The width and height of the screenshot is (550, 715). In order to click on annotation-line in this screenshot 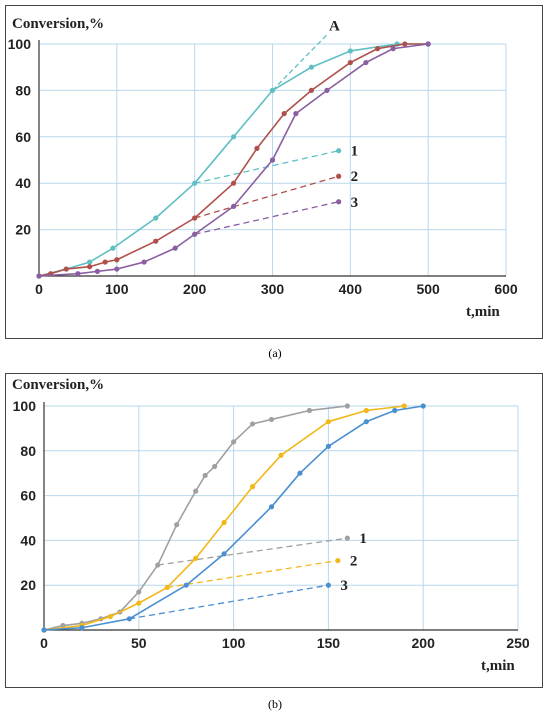, I will do `click(300, 62)`.